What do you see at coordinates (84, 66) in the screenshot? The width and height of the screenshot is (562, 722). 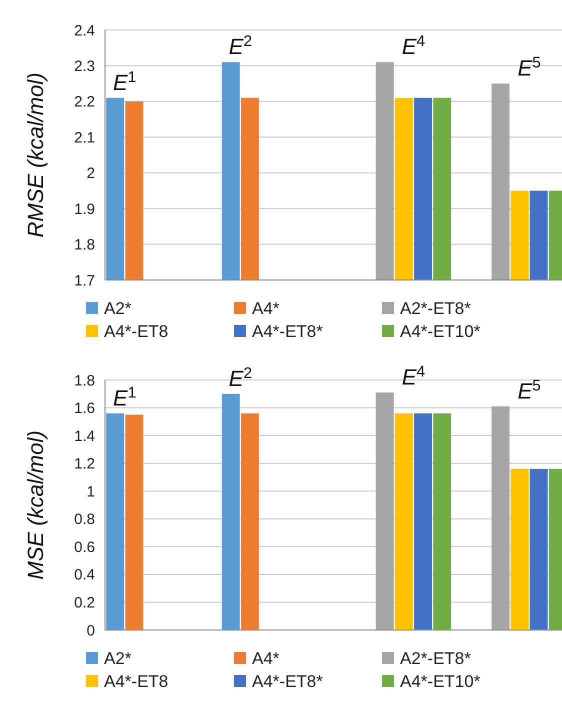 I see `y-tick-label: 2.3` at bounding box center [84, 66].